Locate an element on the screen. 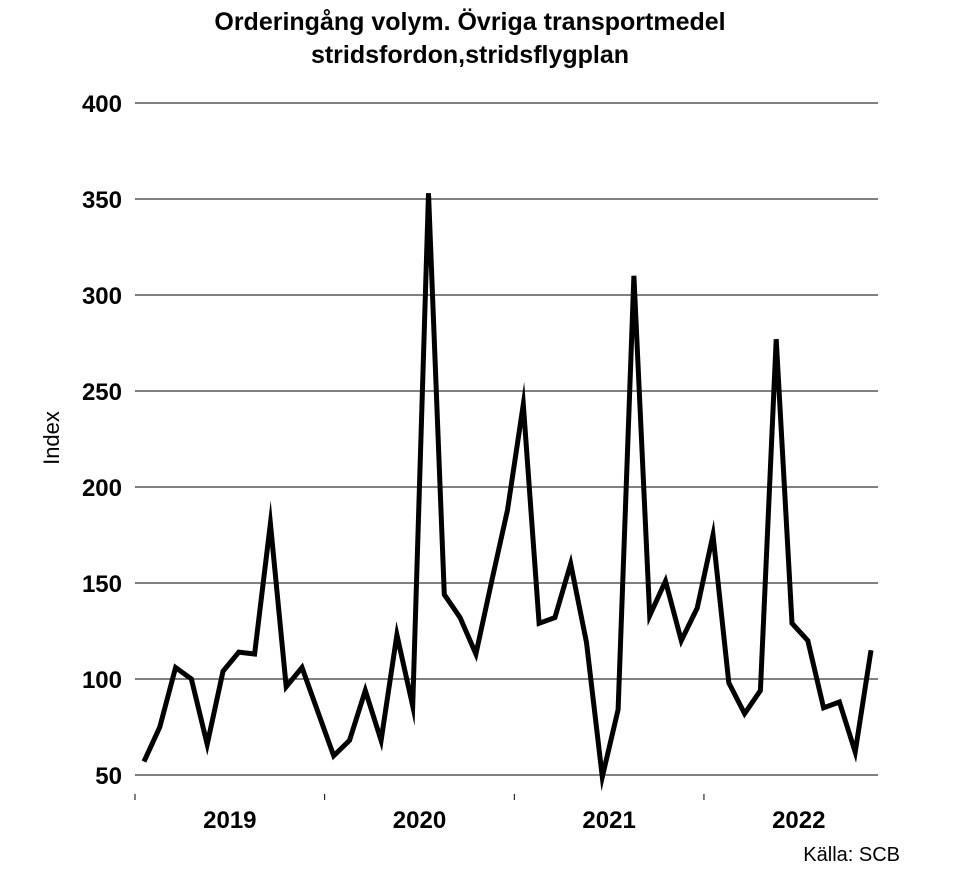 Image resolution: width=964 pixels, height=882 pixels. y-tick-label: 200 is located at coordinates (102, 488).